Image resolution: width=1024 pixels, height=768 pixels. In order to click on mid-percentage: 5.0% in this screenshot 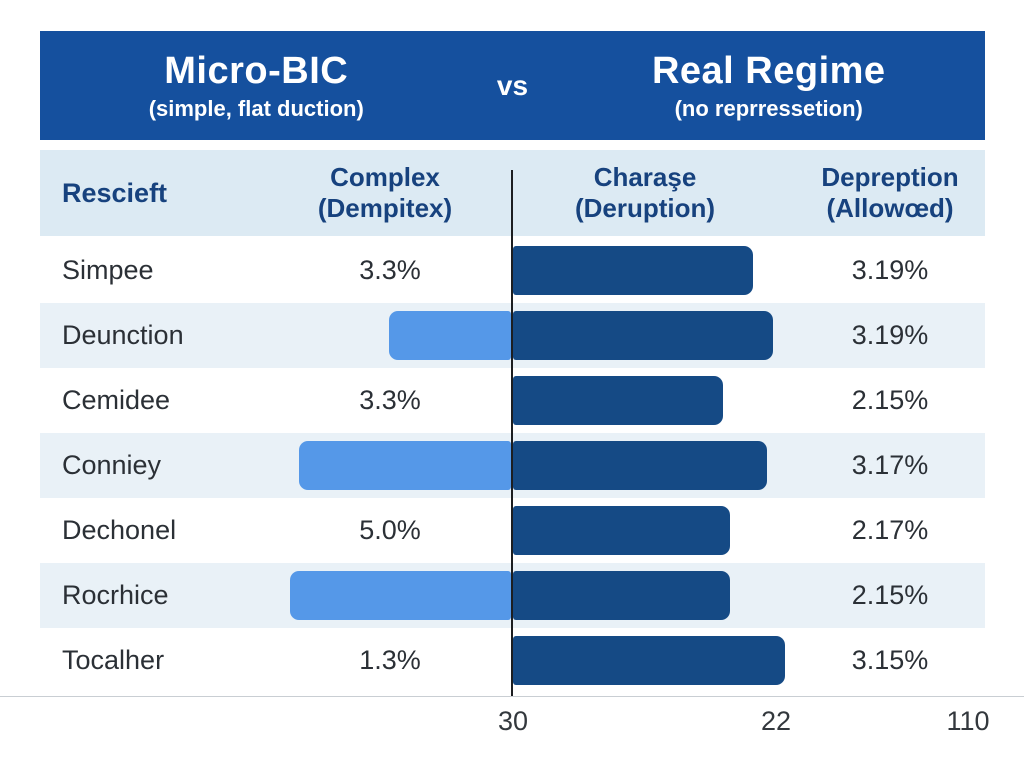, I will do `click(390, 530)`.